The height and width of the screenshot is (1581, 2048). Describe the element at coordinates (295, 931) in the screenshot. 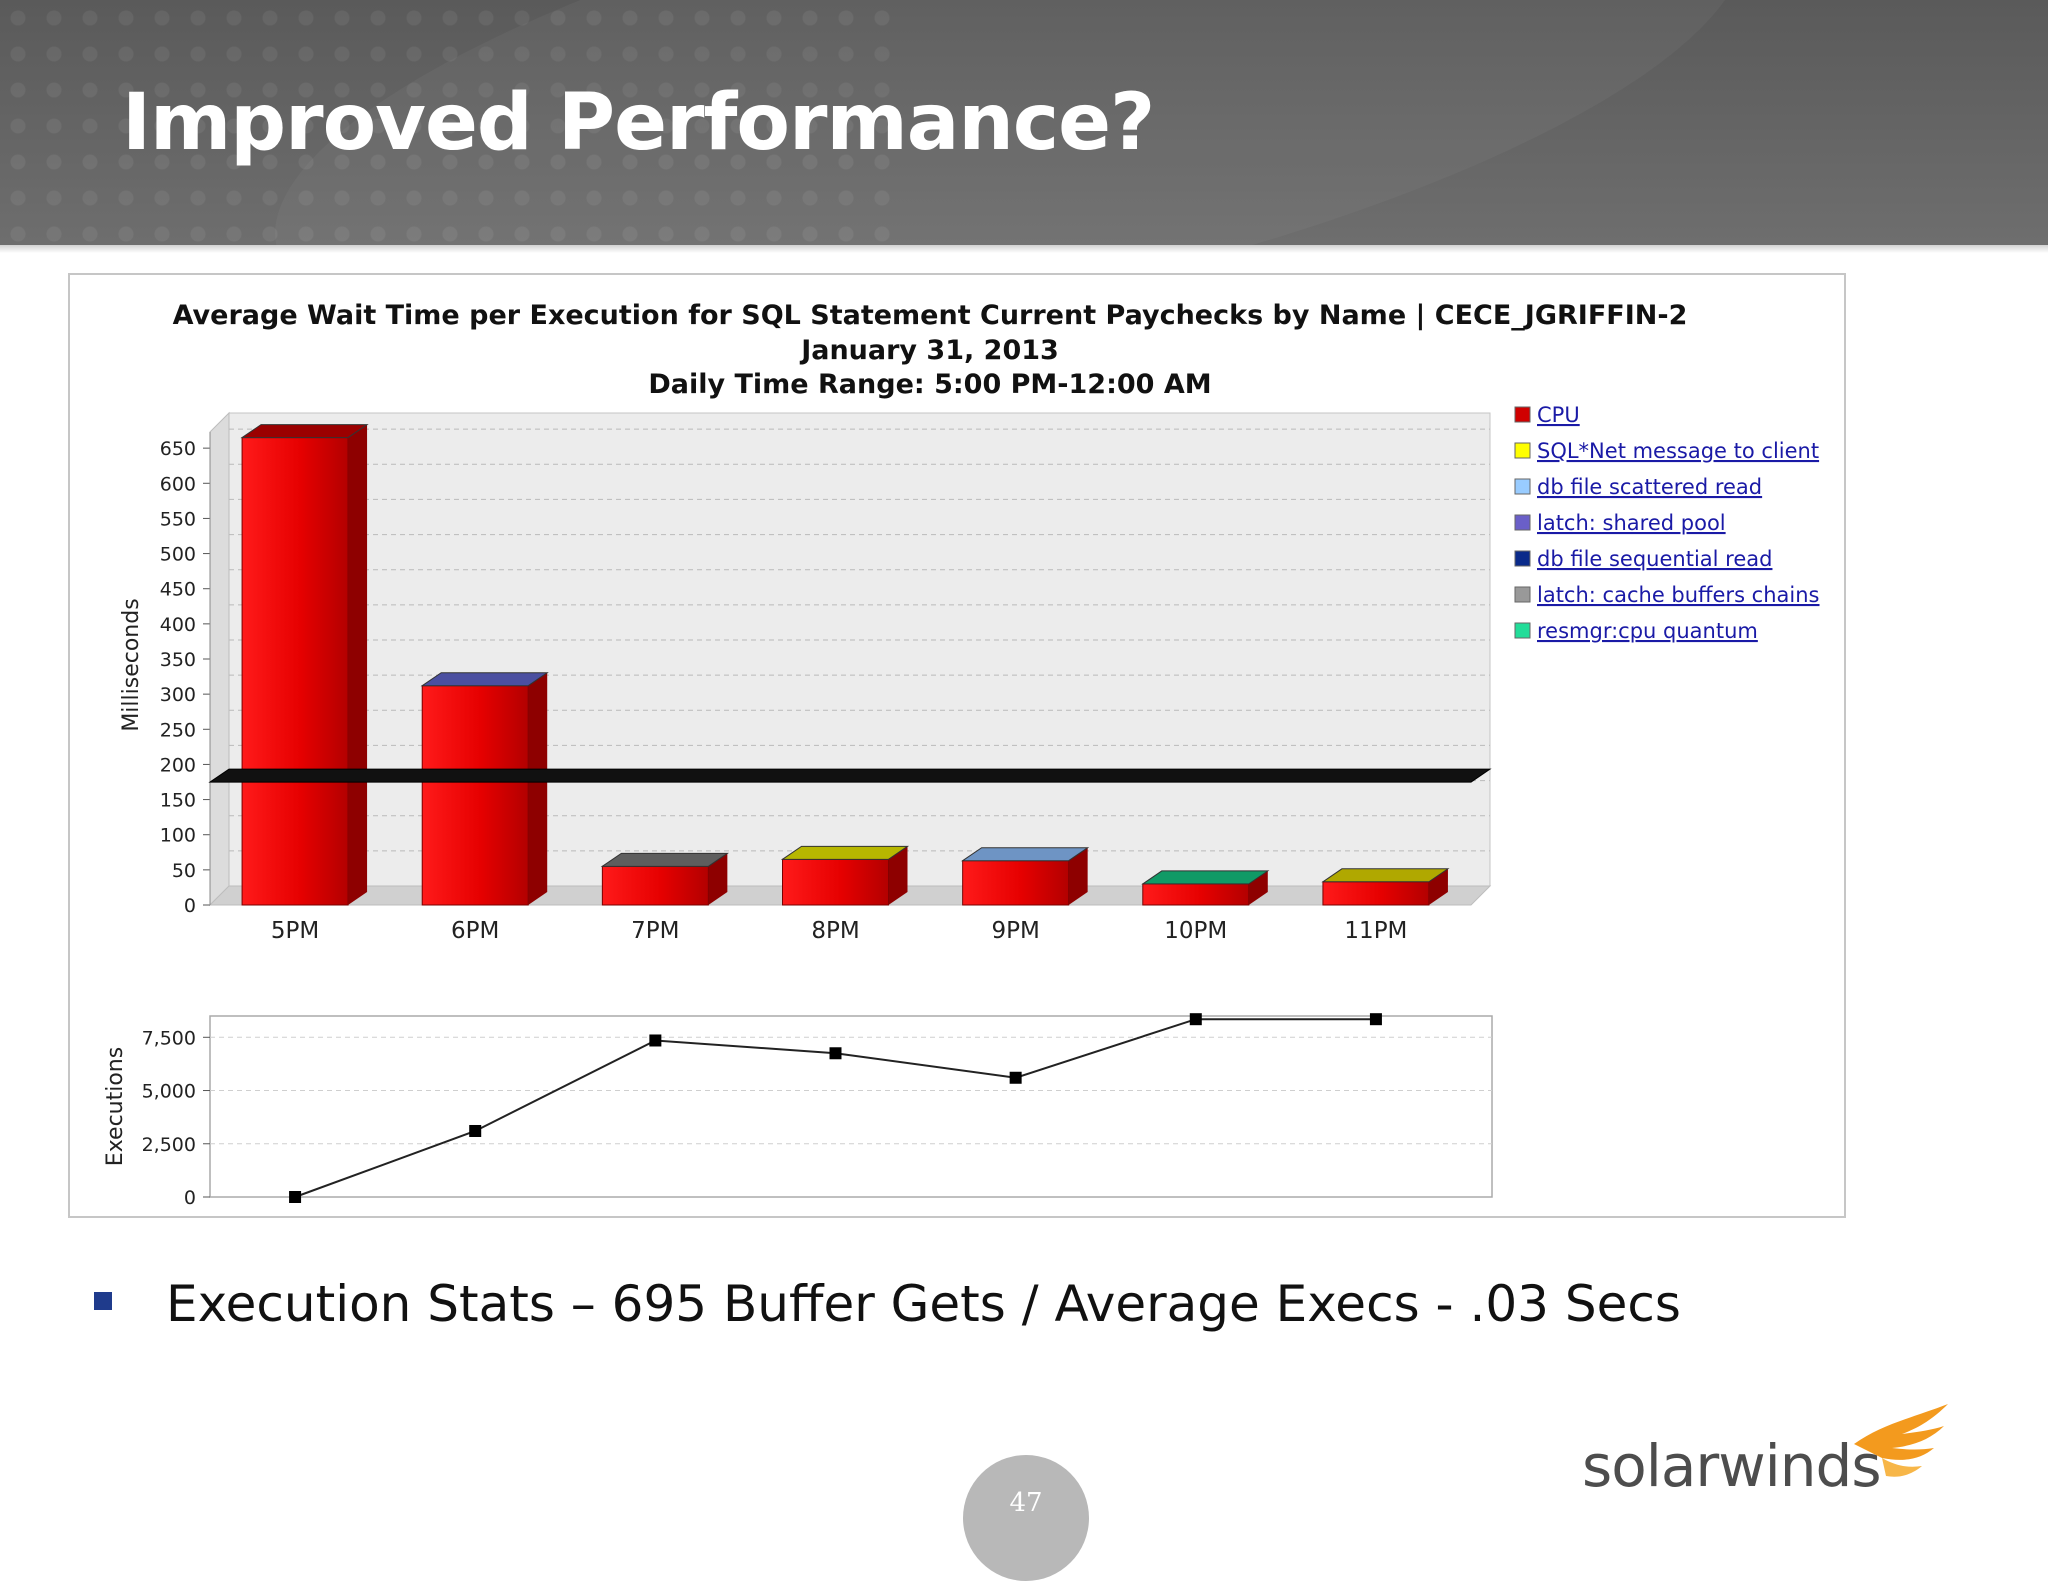

I see `x-tick-label: 5PM` at that location.